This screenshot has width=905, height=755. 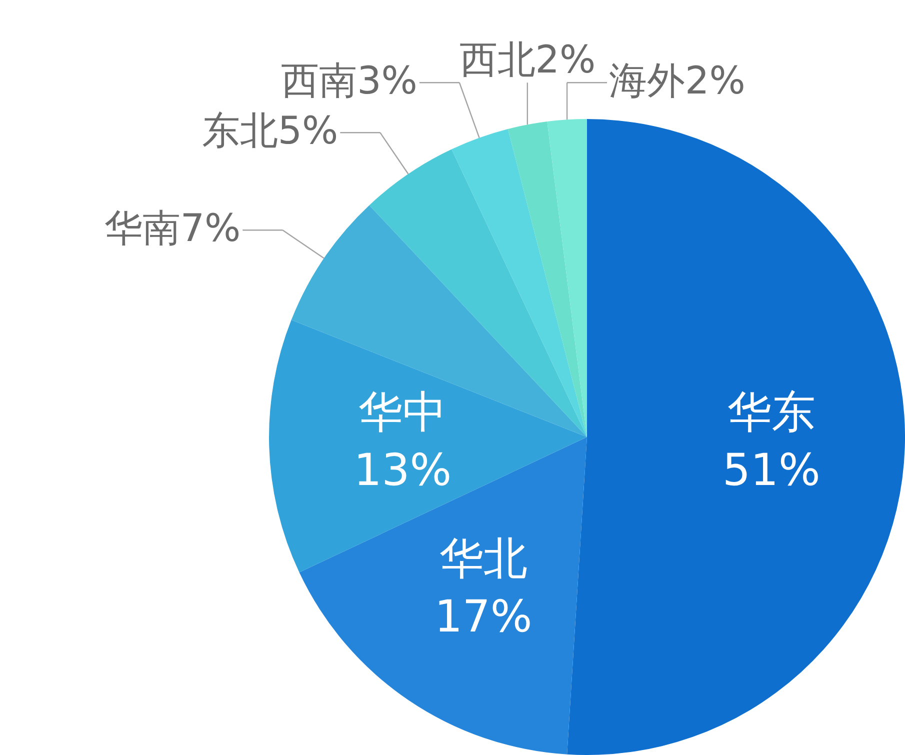 I want to click on slice-label: 华东, so click(x=771, y=412).